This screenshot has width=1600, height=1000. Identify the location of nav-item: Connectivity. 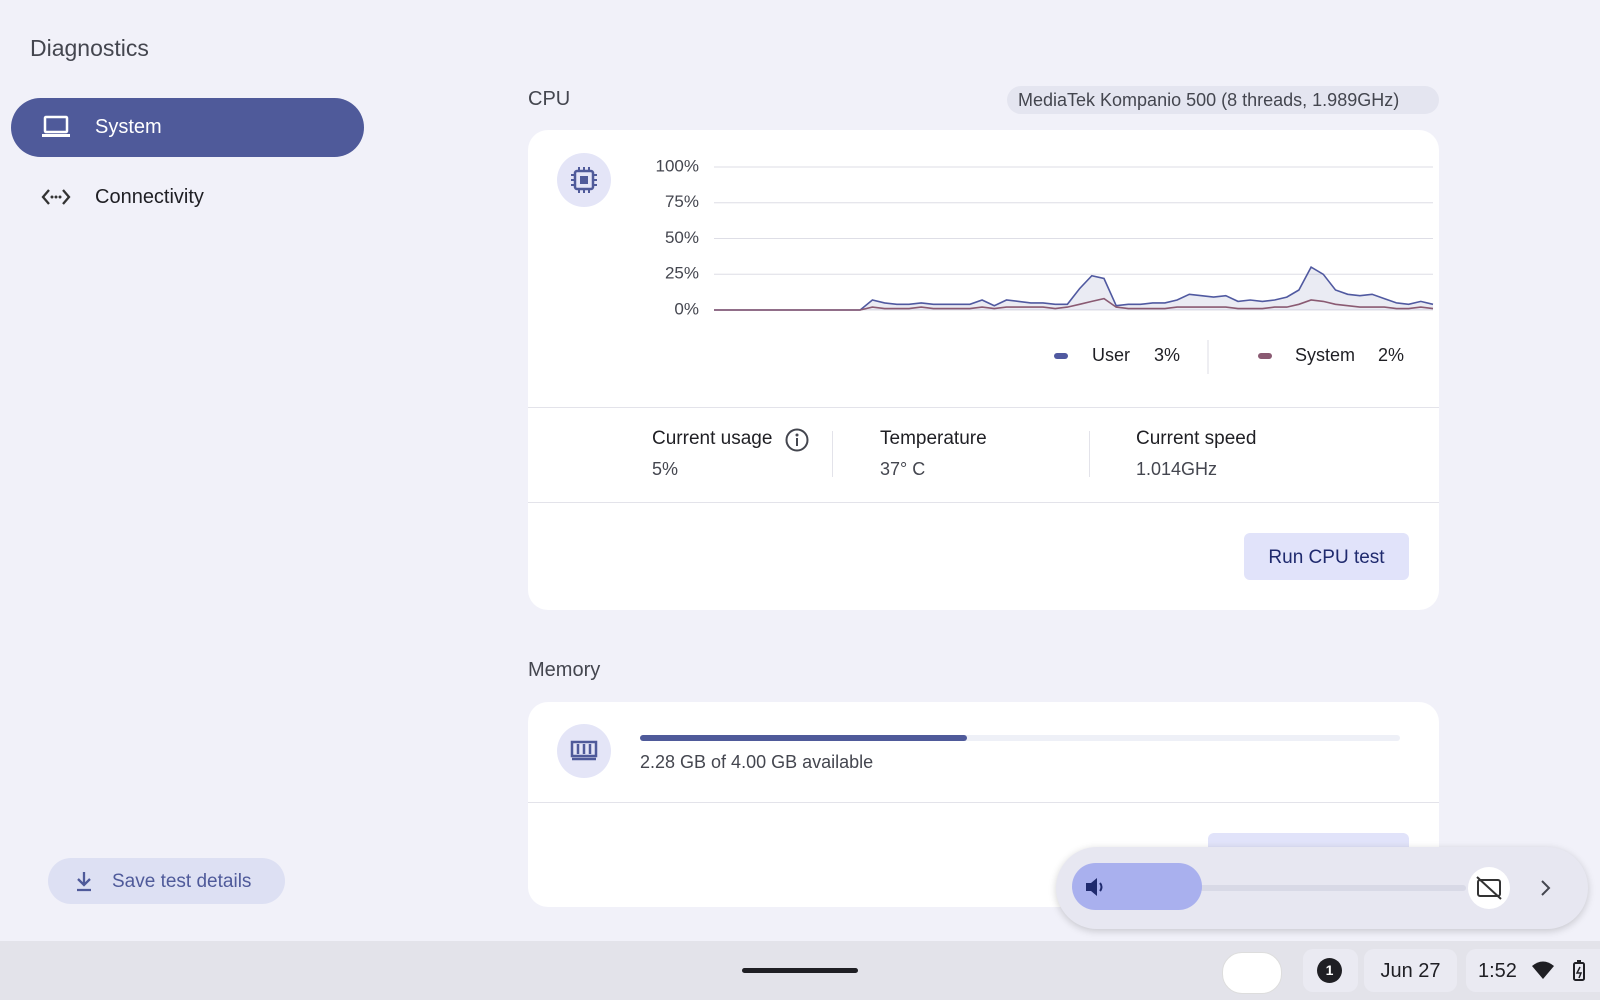
(187, 197).